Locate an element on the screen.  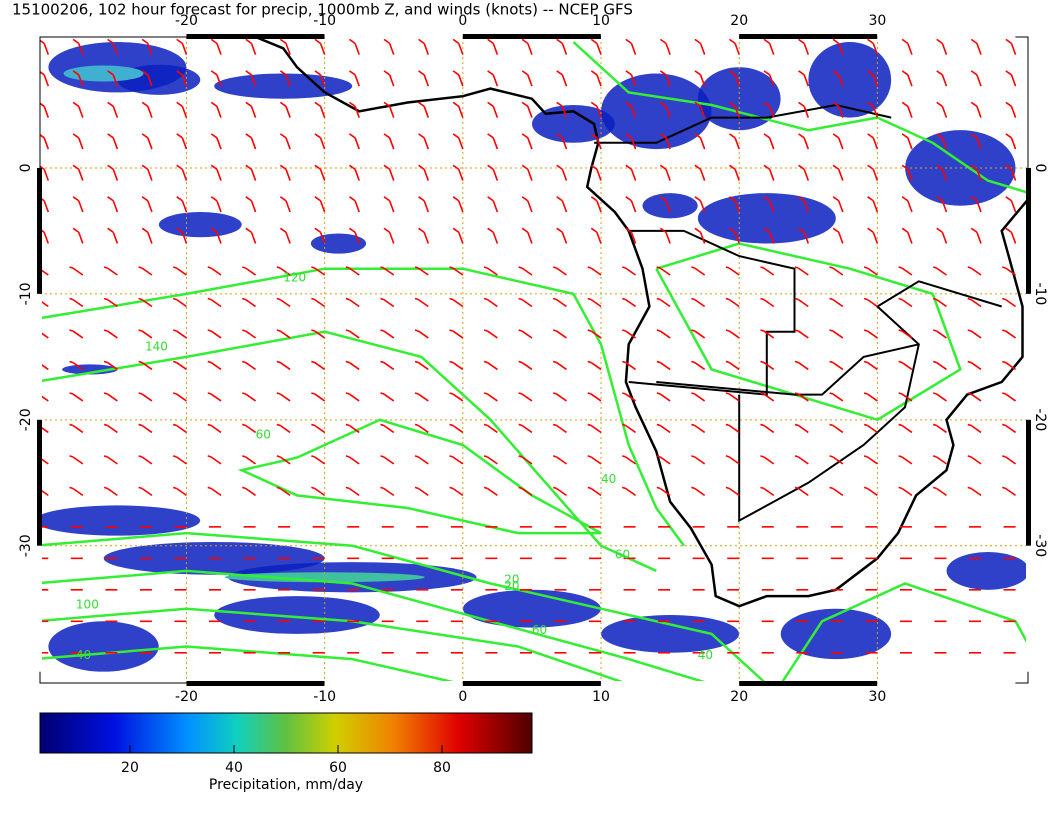
country-border is located at coordinates (712, 312).